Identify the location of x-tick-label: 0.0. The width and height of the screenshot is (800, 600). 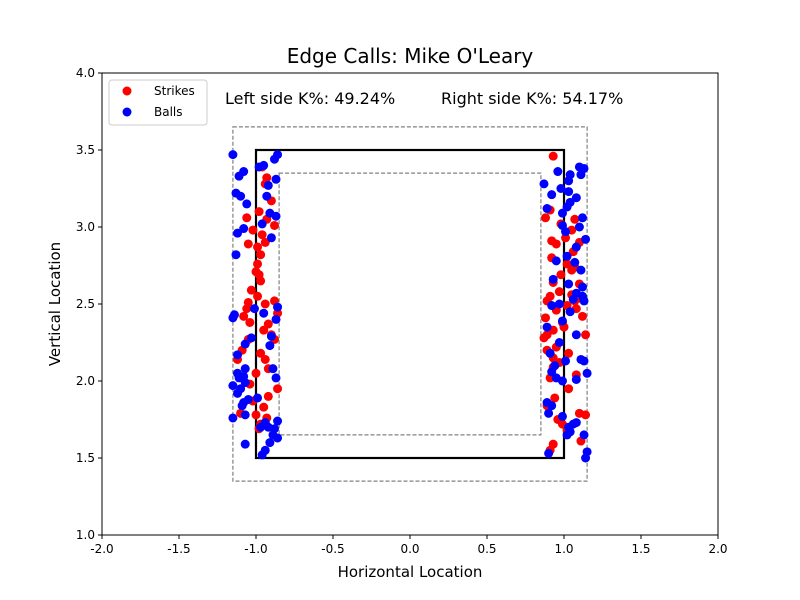
(409, 549).